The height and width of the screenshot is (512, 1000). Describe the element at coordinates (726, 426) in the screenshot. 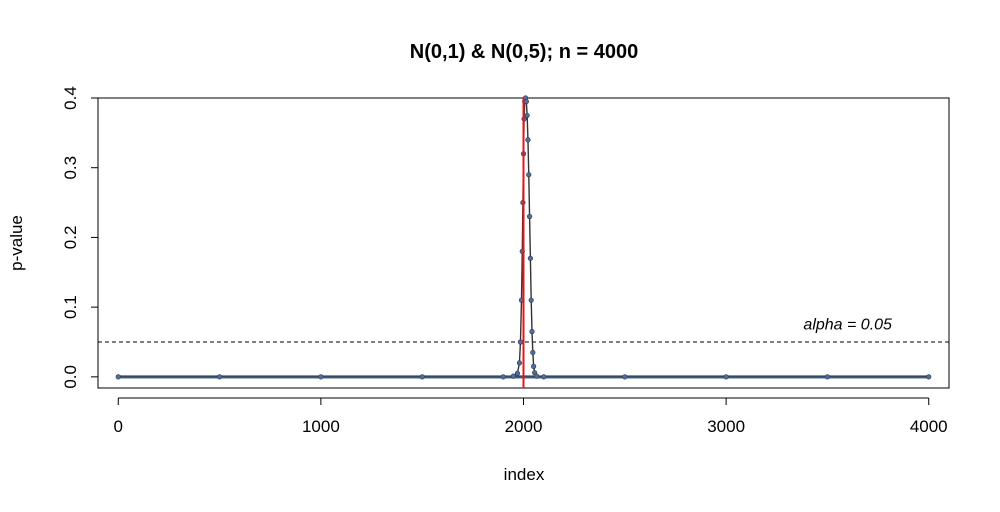

I see `x-tick-label: 3000` at that location.